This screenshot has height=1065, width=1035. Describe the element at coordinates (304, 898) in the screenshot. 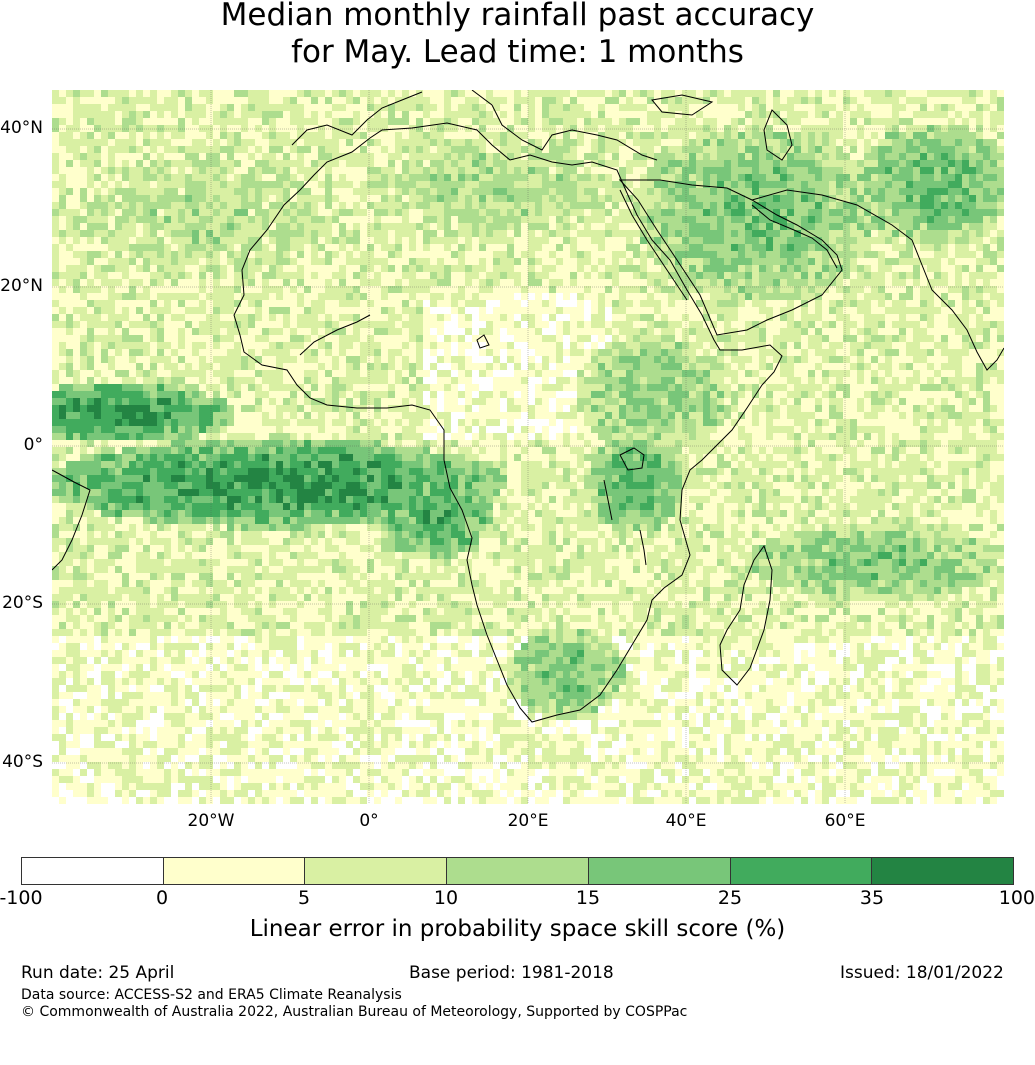

I see `colorbar-tick: 5` at that location.